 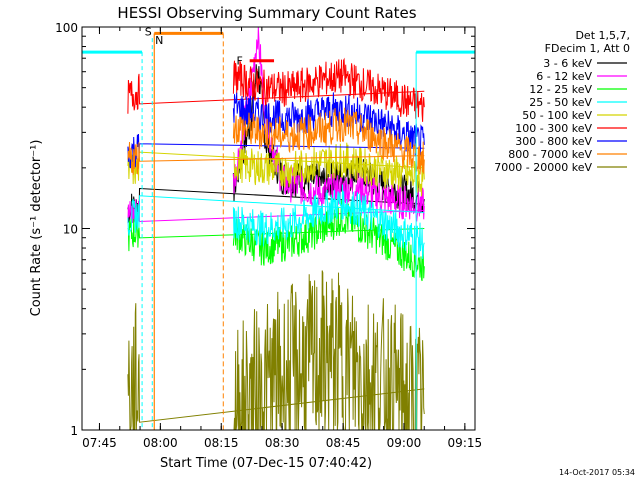 I want to click on x-tick-label: 07:45, so click(x=99, y=443).